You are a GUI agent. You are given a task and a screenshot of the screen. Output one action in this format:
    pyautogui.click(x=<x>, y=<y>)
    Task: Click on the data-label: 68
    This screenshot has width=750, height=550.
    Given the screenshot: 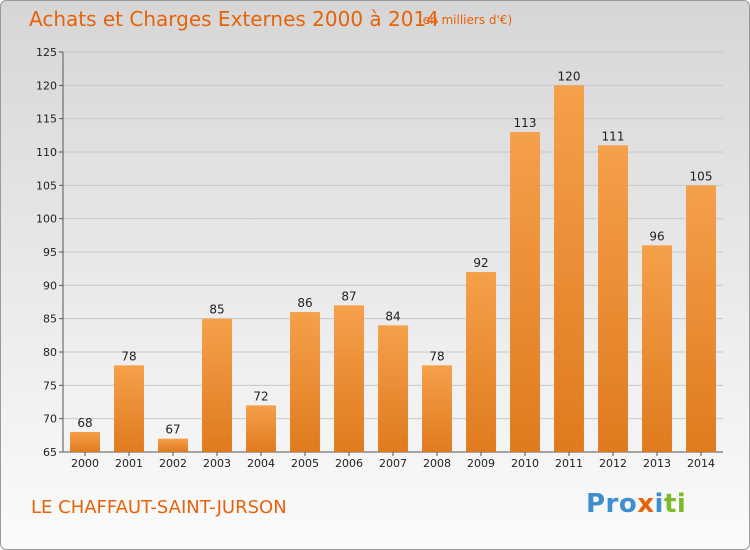 What is the action you would take?
    pyautogui.click(x=84, y=423)
    